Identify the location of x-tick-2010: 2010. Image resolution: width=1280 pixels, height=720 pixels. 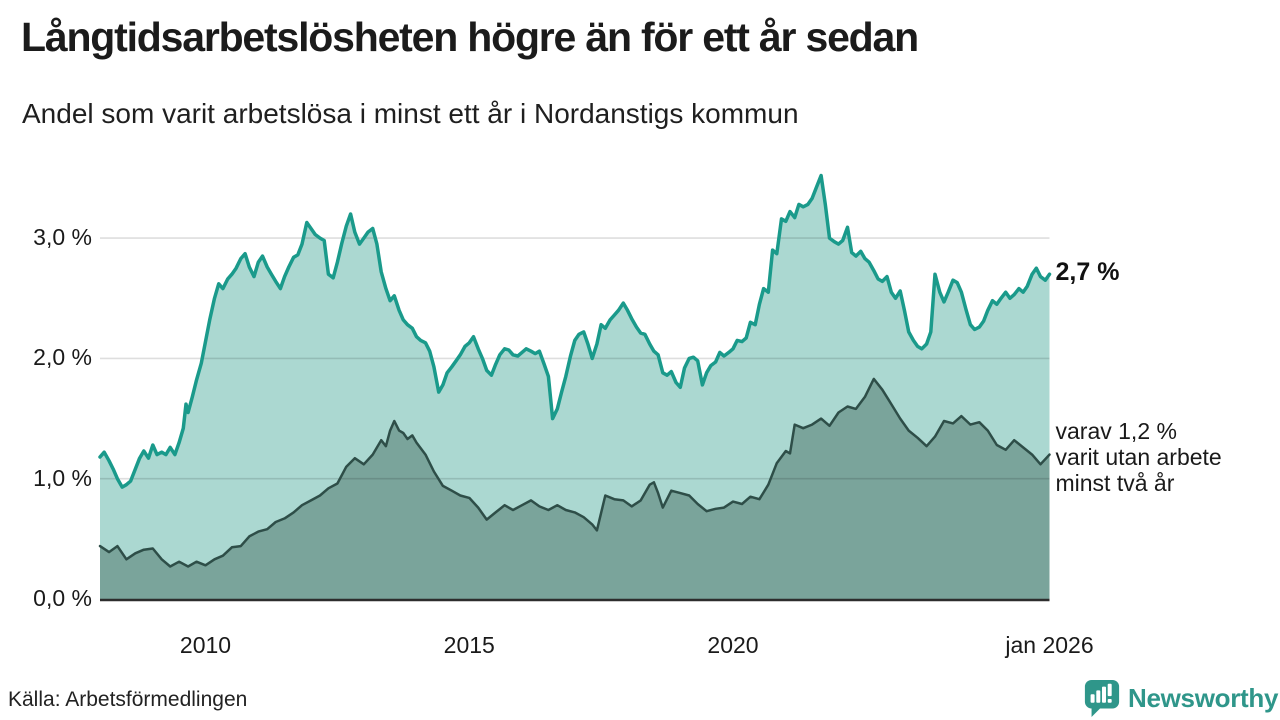
(205, 645).